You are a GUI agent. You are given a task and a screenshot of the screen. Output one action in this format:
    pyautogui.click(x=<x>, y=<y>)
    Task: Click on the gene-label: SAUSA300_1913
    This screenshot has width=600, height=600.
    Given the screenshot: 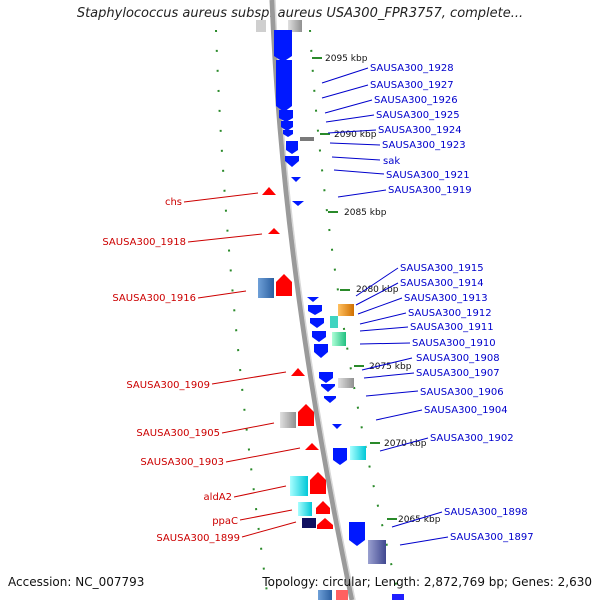 What is the action you would take?
    pyautogui.click(x=446, y=298)
    